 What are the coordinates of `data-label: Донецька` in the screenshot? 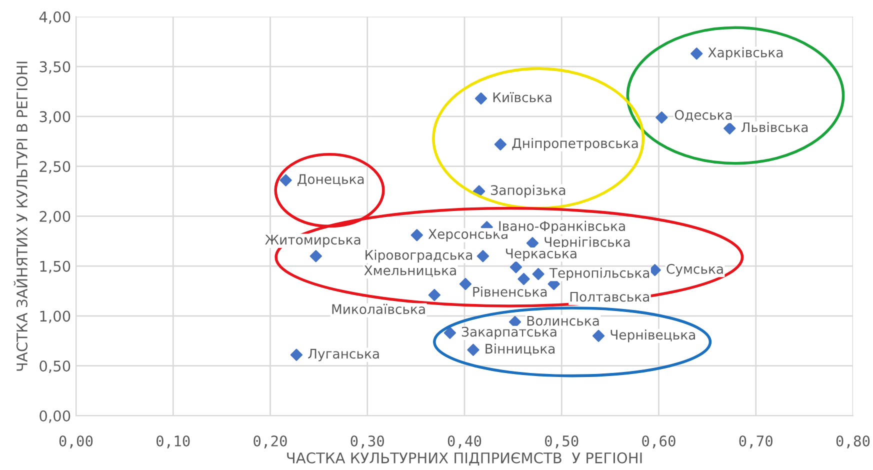 It's located at (331, 180).